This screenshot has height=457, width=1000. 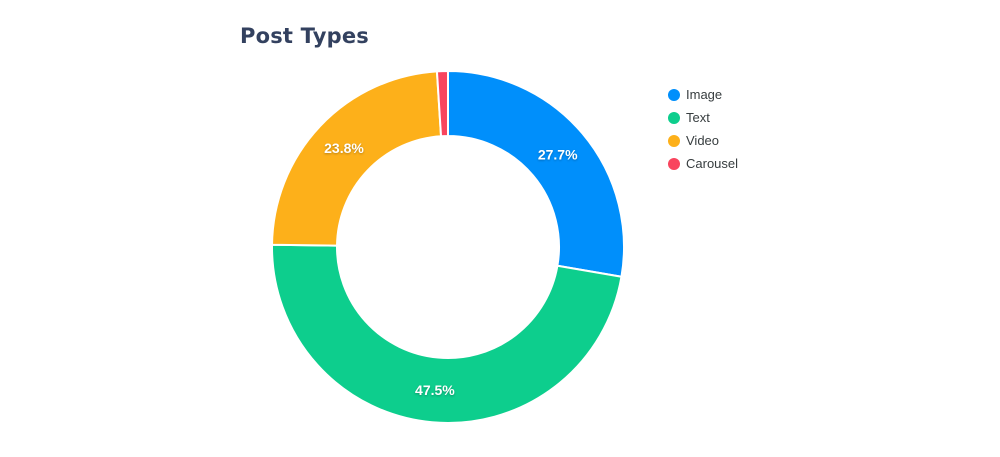 I want to click on legend-item-text: Text, so click(x=703, y=118).